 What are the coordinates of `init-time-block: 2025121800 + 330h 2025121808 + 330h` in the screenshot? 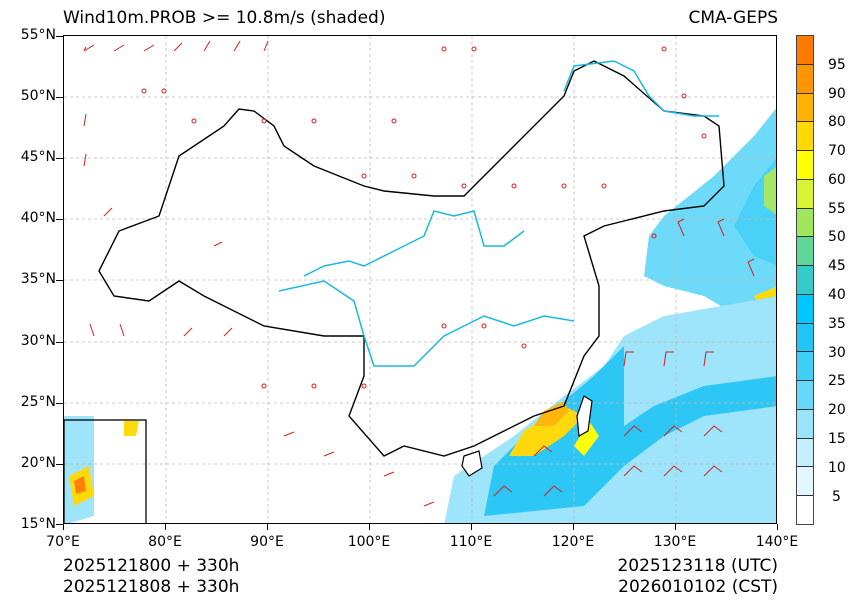 It's located at (151, 577).